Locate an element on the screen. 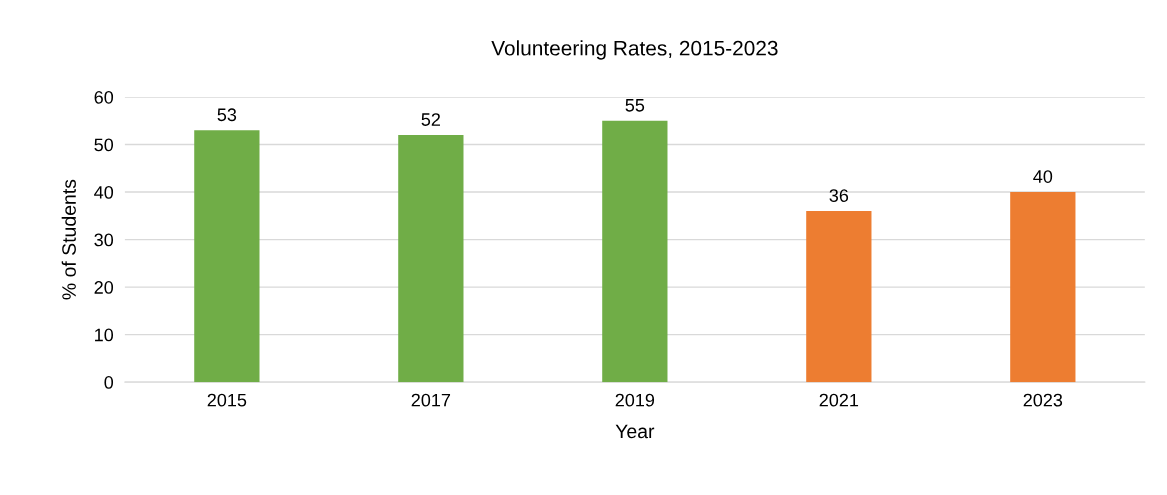 The height and width of the screenshot is (495, 1167). data-label: 55 is located at coordinates (635, 105).